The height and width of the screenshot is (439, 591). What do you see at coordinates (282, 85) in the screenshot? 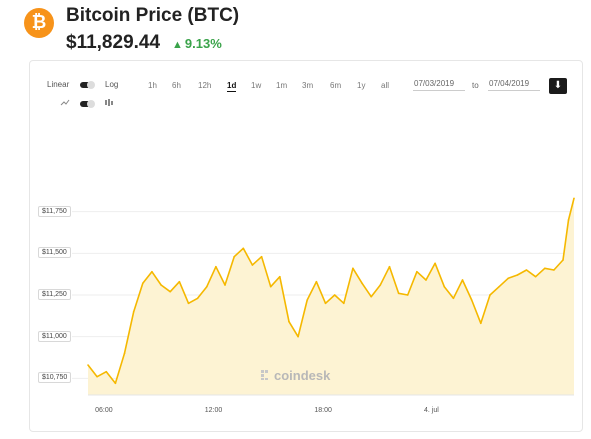
I see `range-button-1m: 1m` at bounding box center [282, 85].